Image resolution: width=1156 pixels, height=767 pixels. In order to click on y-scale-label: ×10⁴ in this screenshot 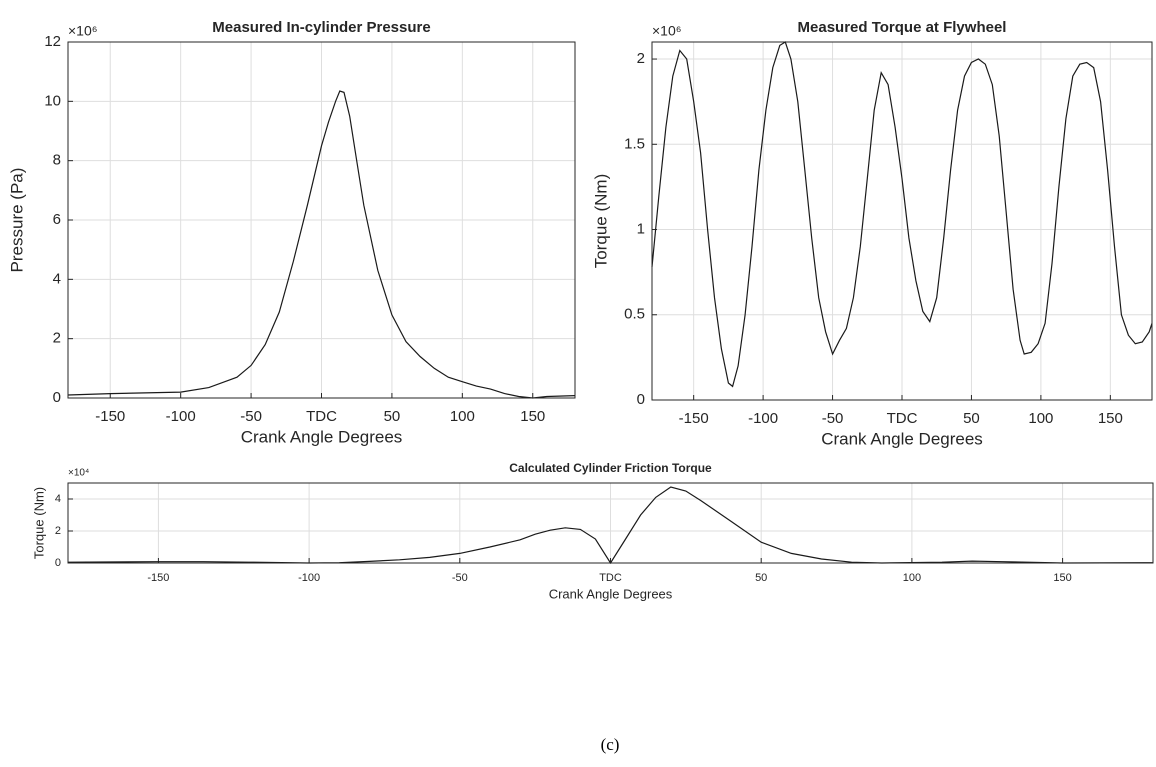, I will do `click(78, 473)`.